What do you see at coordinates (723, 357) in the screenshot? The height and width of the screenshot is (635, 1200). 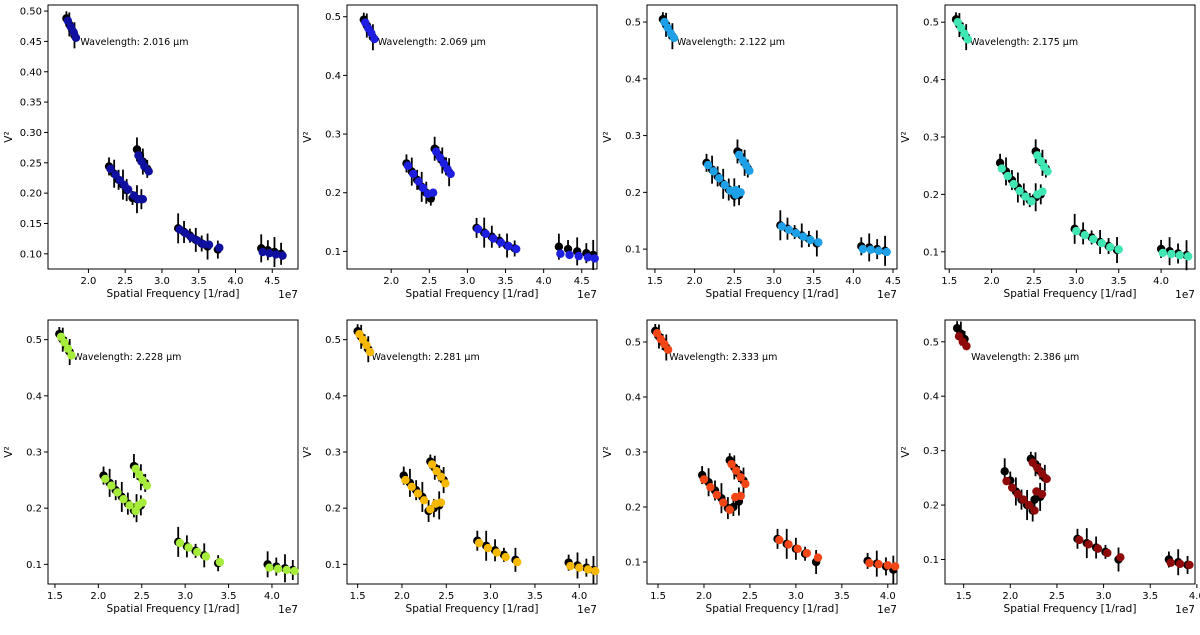 I see `wavelength-annotation: Wavelength: 2.333 μm` at bounding box center [723, 357].